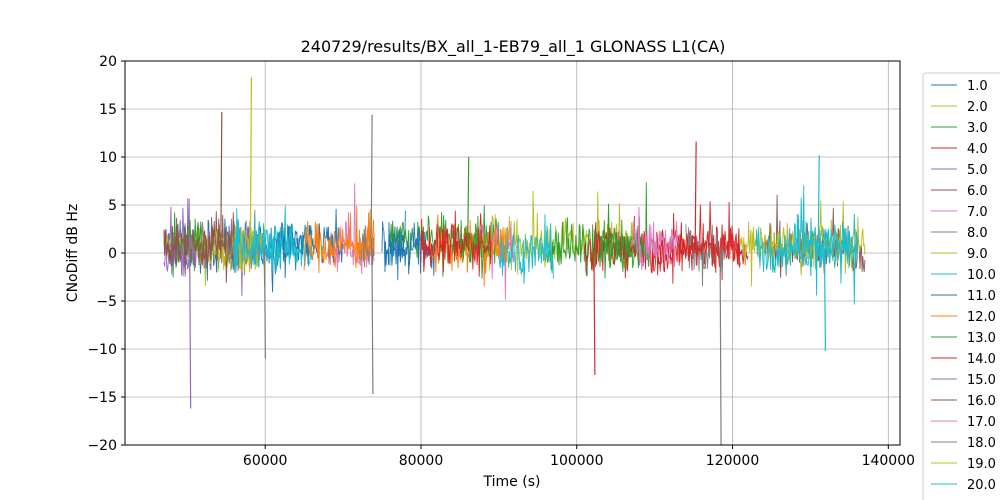 The height and width of the screenshot is (500, 1000). I want to click on series-line-12.0, so click(339, 239).